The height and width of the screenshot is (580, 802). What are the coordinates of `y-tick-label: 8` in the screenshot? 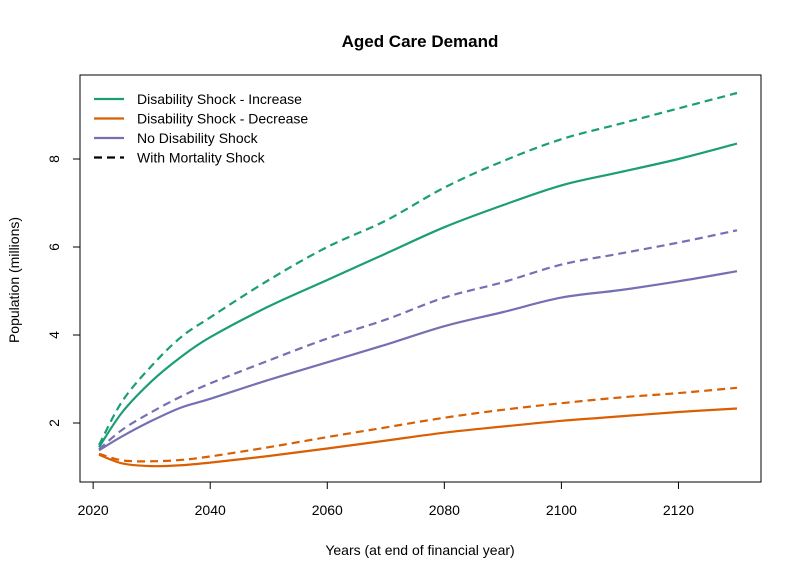 It's located at (54, 159).